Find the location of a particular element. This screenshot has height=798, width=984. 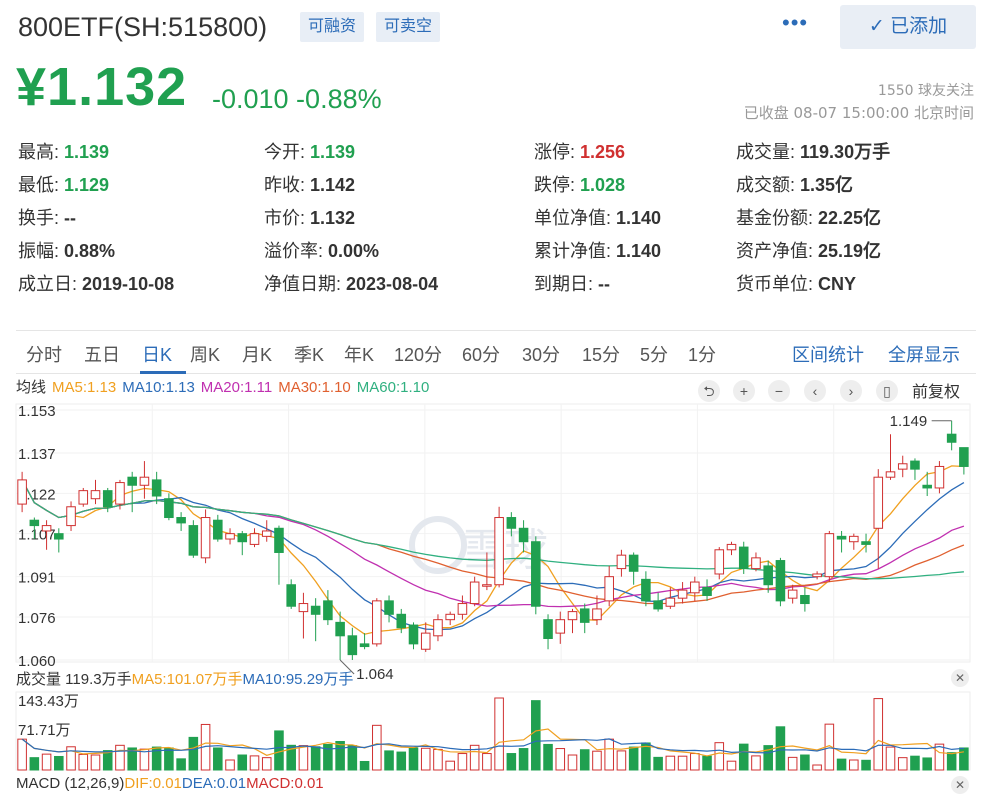

stat-item: 到期日: -- is located at coordinates (572, 283).